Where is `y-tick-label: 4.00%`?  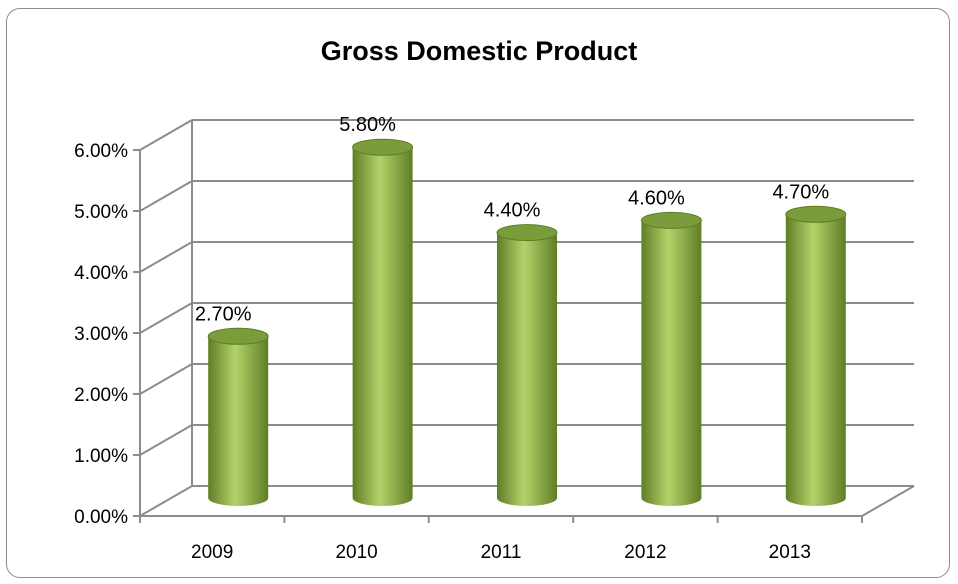
y-tick-label: 4.00% is located at coordinates (101, 273).